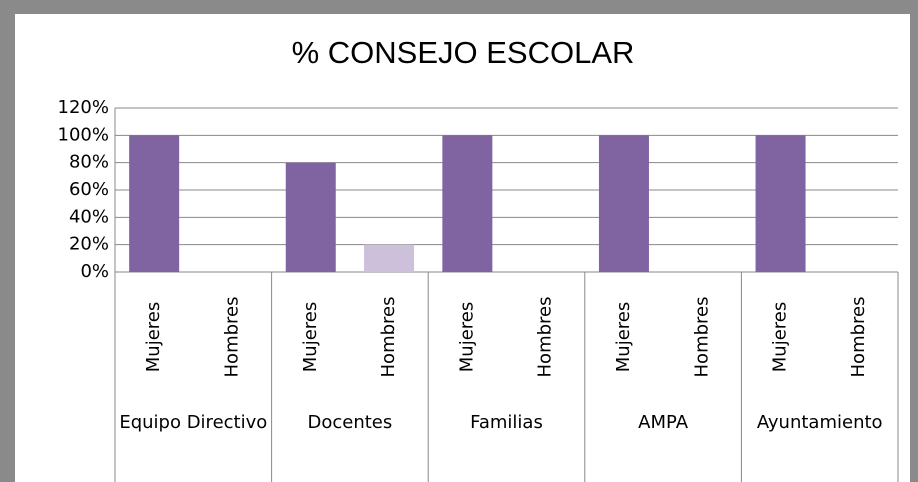 The height and width of the screenshot is (482, 918). Describe the element at coordinates (89, 216) in the screenshot. I see `y-tick-label: 40%` at that location.